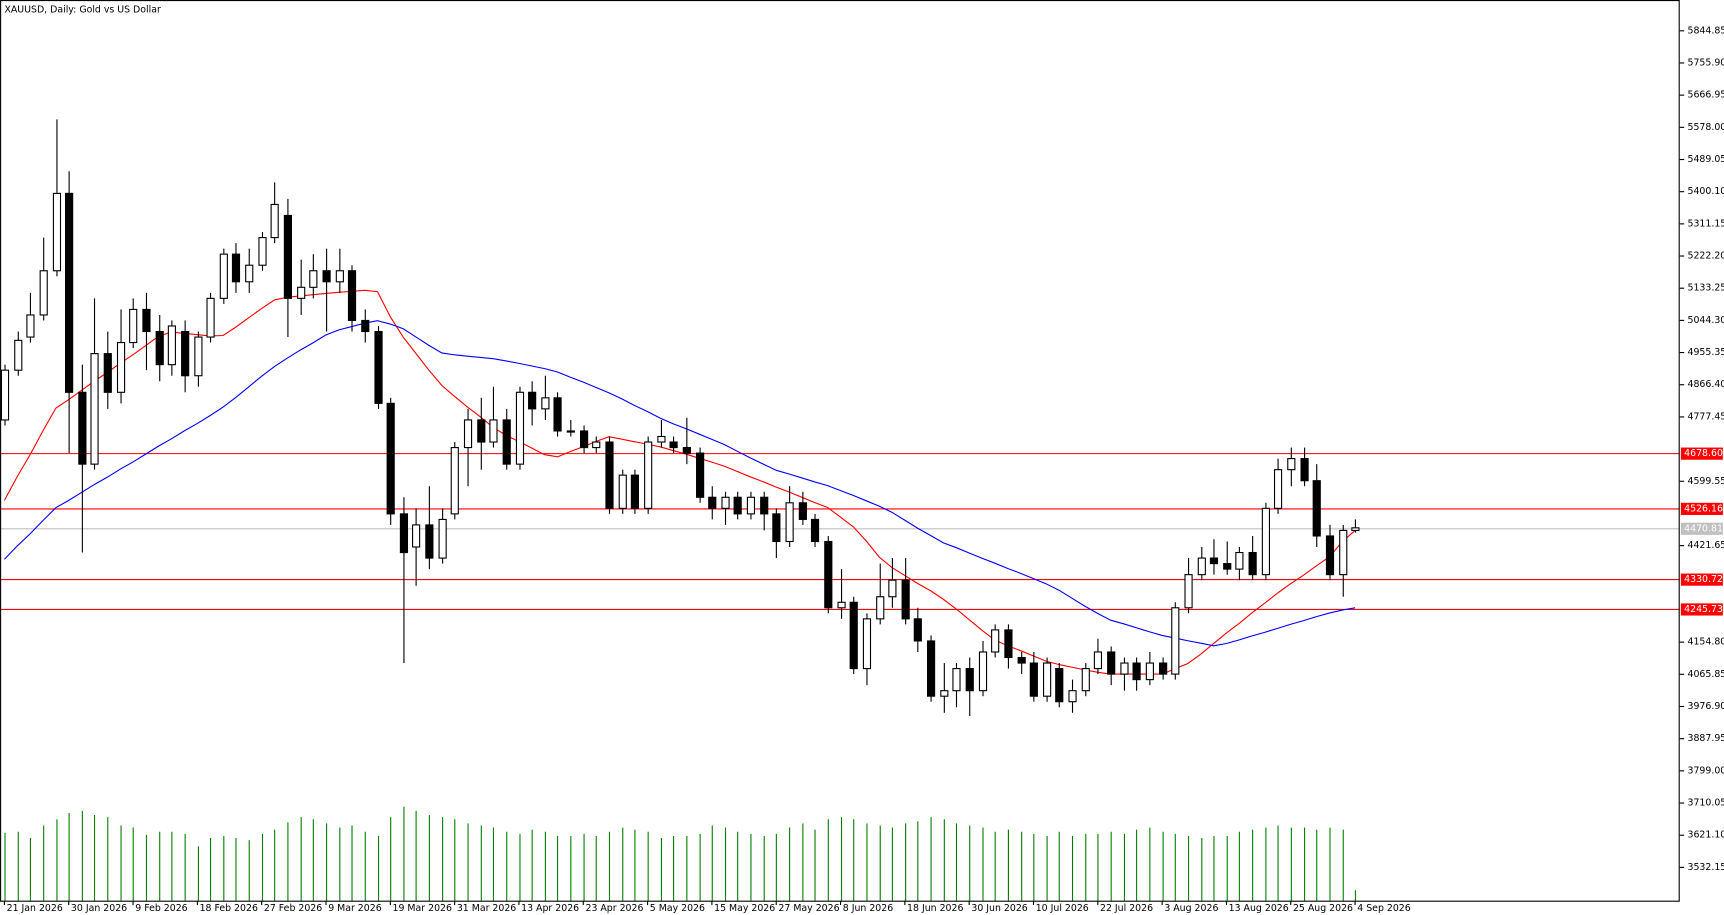 This screenshot has width=1724, height=915. I want to click on x-tick-label: 4 Sep 2026, so click(1383, 908).